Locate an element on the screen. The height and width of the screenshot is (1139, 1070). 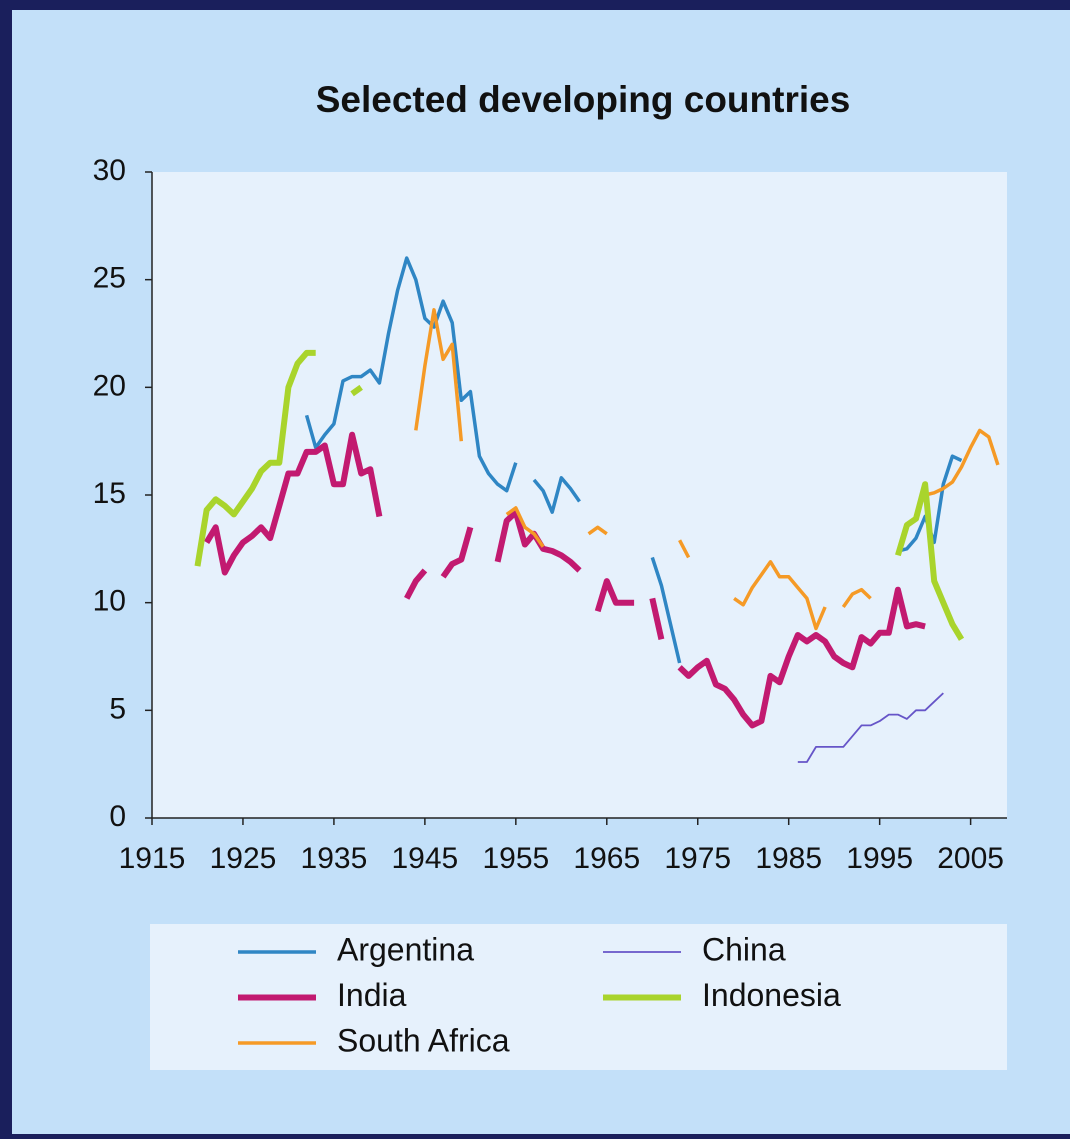
legend-label: Argentina is located at coordinates (405, 949).